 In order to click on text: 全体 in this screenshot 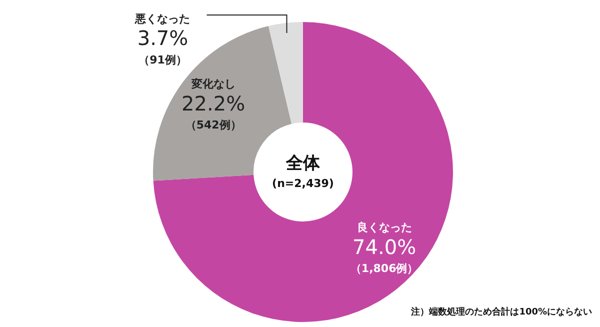, I will do `click(303, 163)`.